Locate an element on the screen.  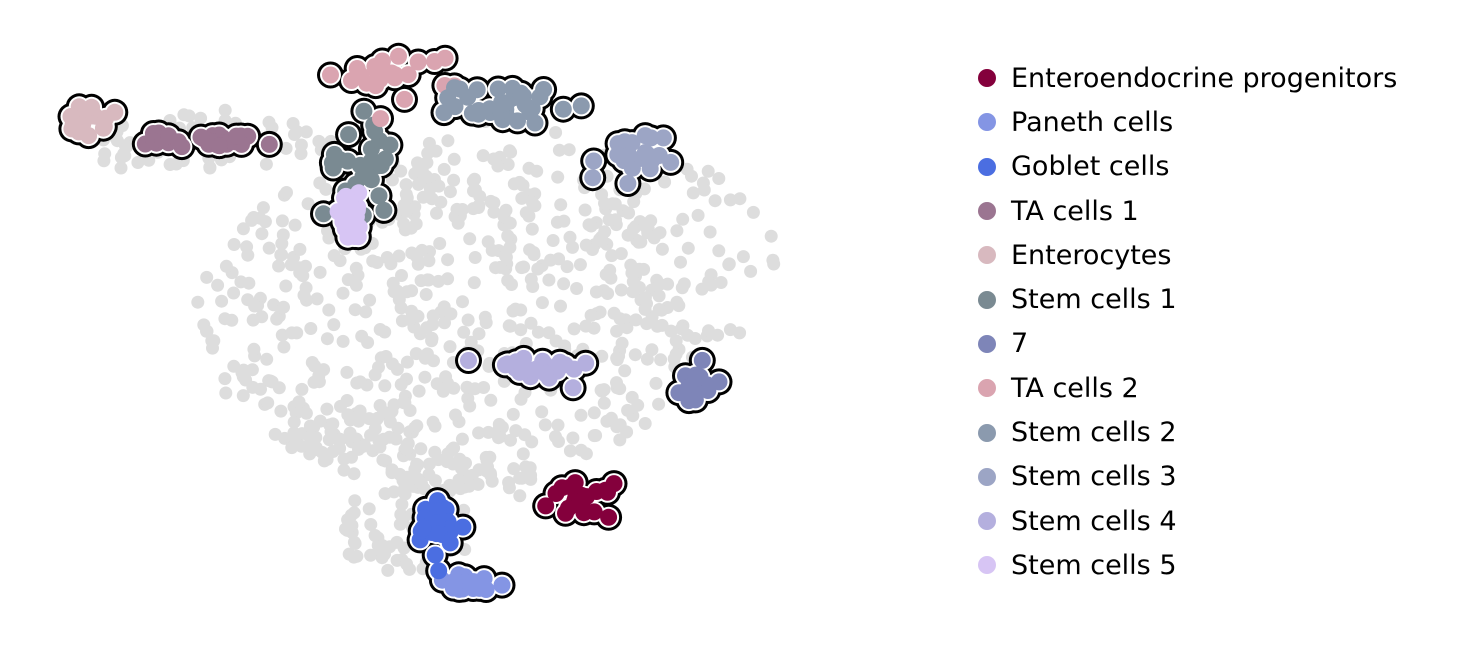
legend-item: Enteroendocrine progenitors is located at coordinates (1223, 78).